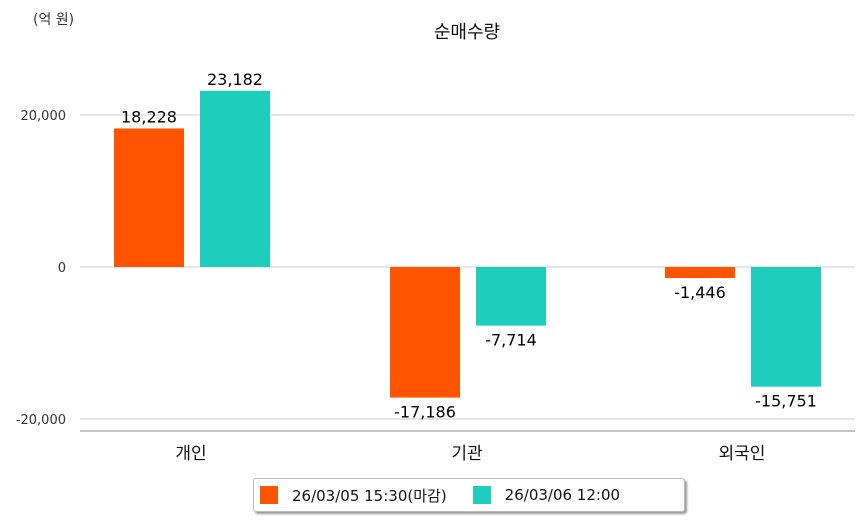 Image resolution: width=863 pixels, height=520 pixels. What do you see at coordinates (700, 292) in the screenshot?
I see `data-label: -1,446` at bounding box center [700, 292].